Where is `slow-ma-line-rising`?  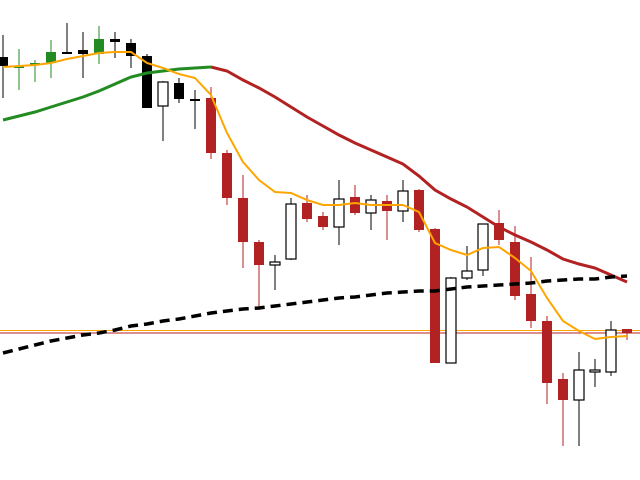
slow-ma-line-rising is located at coordinates (107, 93).